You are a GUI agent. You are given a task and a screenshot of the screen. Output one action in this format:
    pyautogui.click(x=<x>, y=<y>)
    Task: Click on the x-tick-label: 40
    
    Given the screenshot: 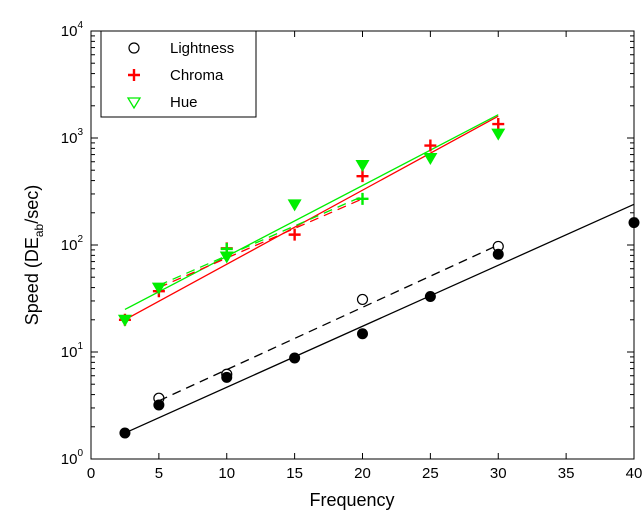 What is the action you would take?
    pyautogui.click(x=634, y=473)
    